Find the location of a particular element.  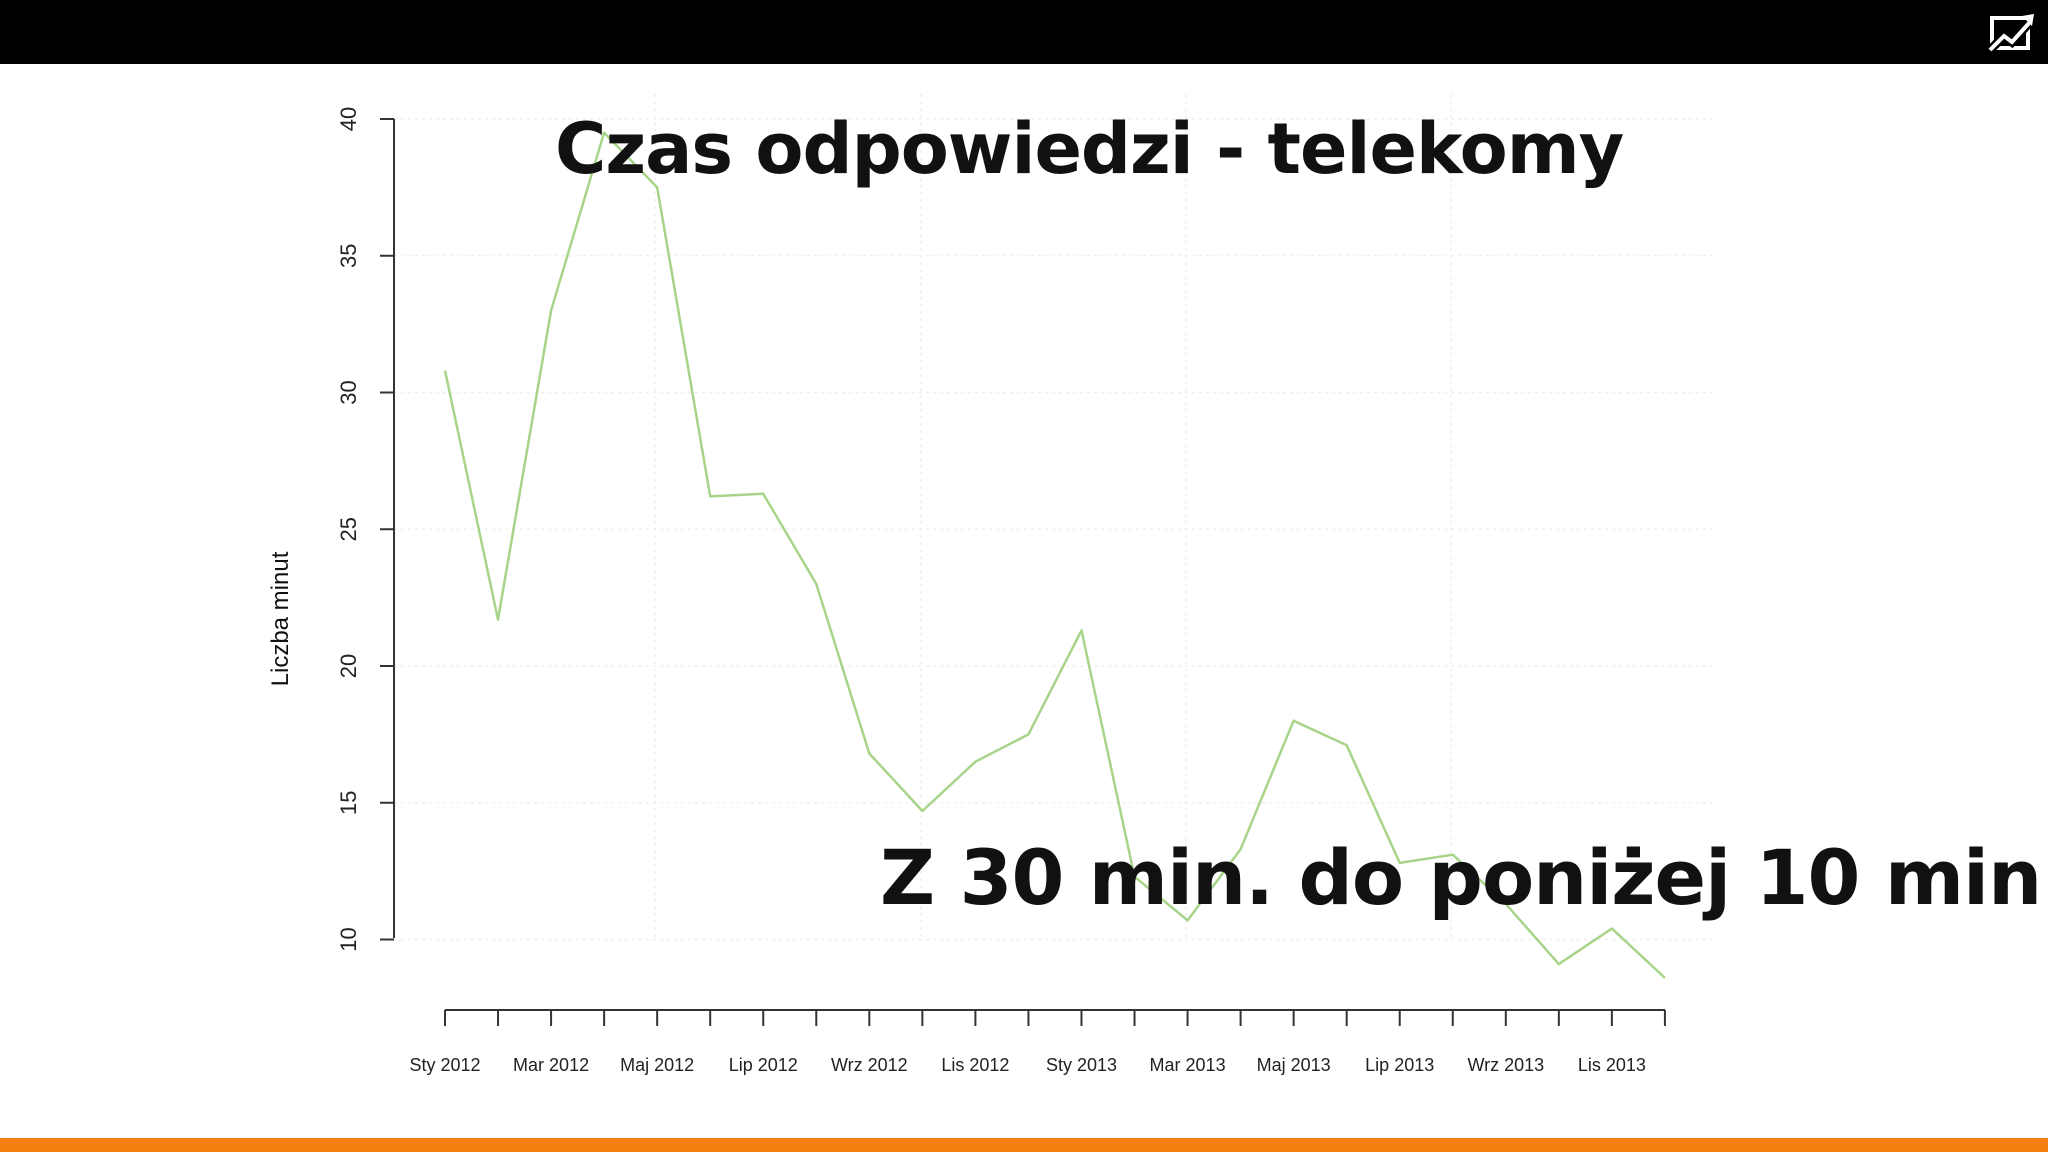

x-tick-label: Maj 2012 is located at coordinates (657, 1065).